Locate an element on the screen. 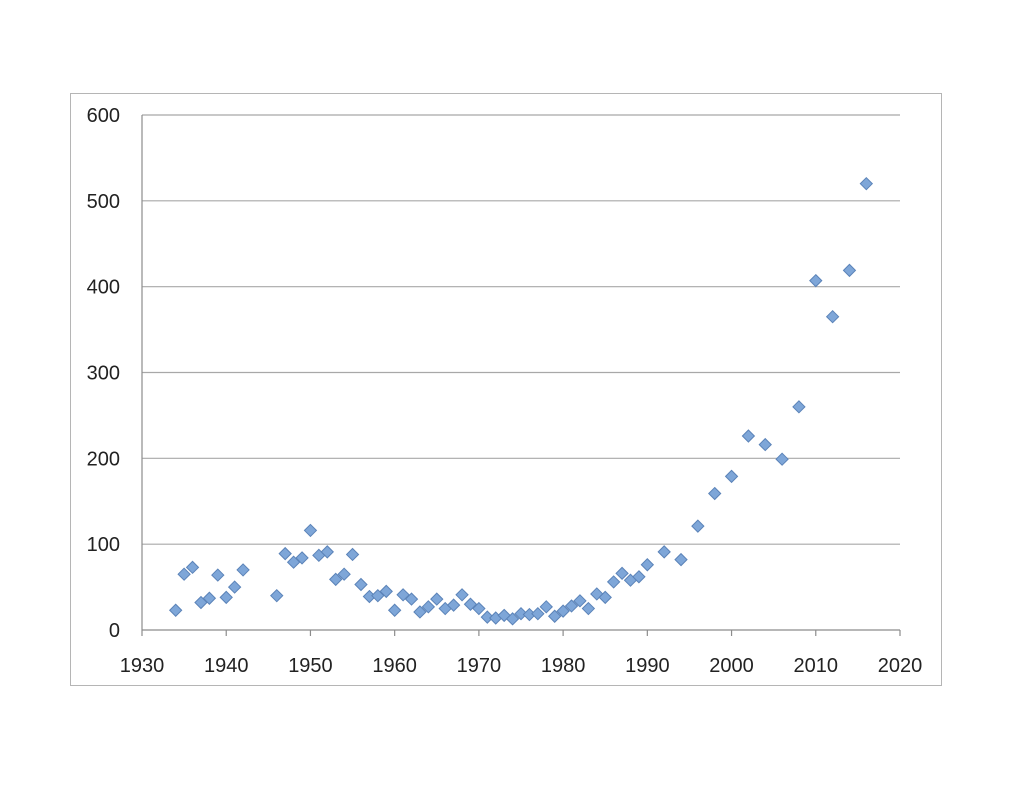  y-tick-label: 200 is located at coordinates (103, 459).